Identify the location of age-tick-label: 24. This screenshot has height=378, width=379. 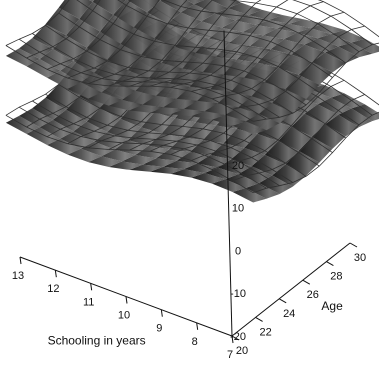
(289, 314).